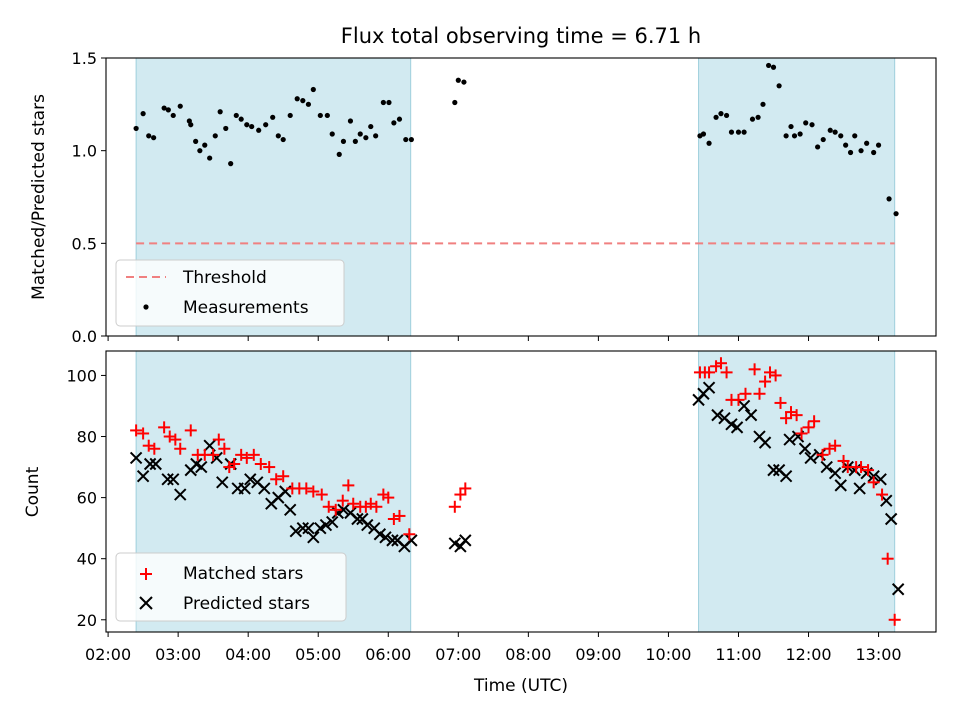 Image resolution: width=960 pixels, height=724 pixels. I want to click on top-x-axis, so click(493, 338).